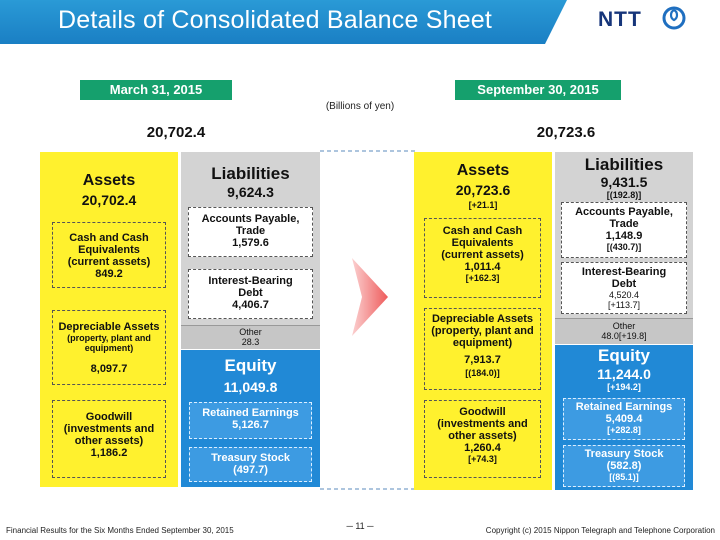 This screenshot has width=720, height=540. I want to click on right-liabilities-title: Liabilities, so click(624, 164).